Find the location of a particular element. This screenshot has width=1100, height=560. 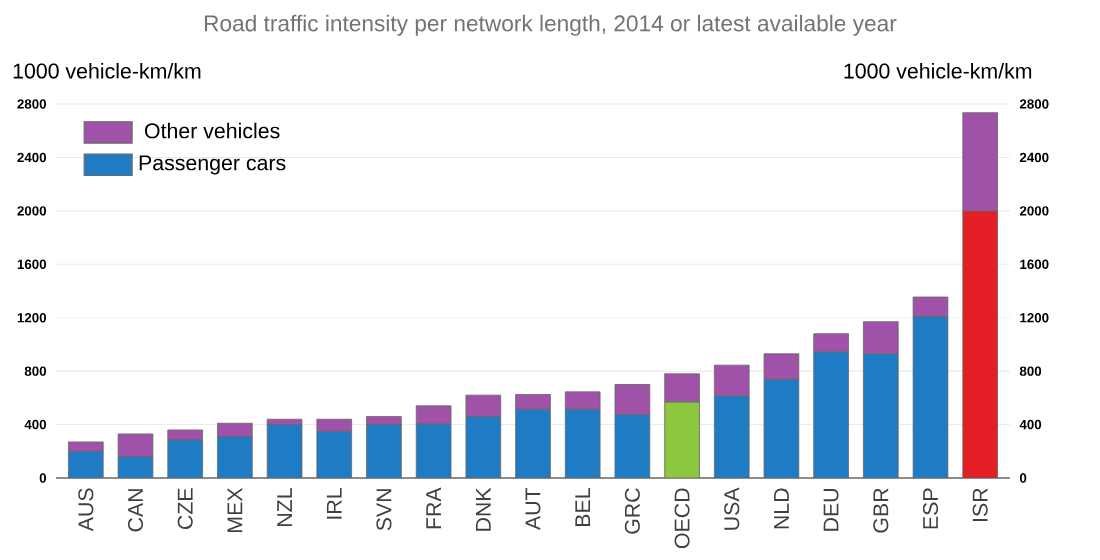

x-tick-label: OECD is located at coordinates (682, 518).